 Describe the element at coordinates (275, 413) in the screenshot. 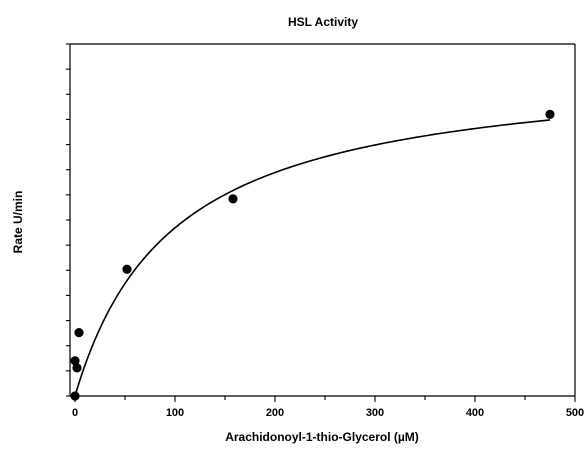

I see `x-tick-label: 200` at that location.